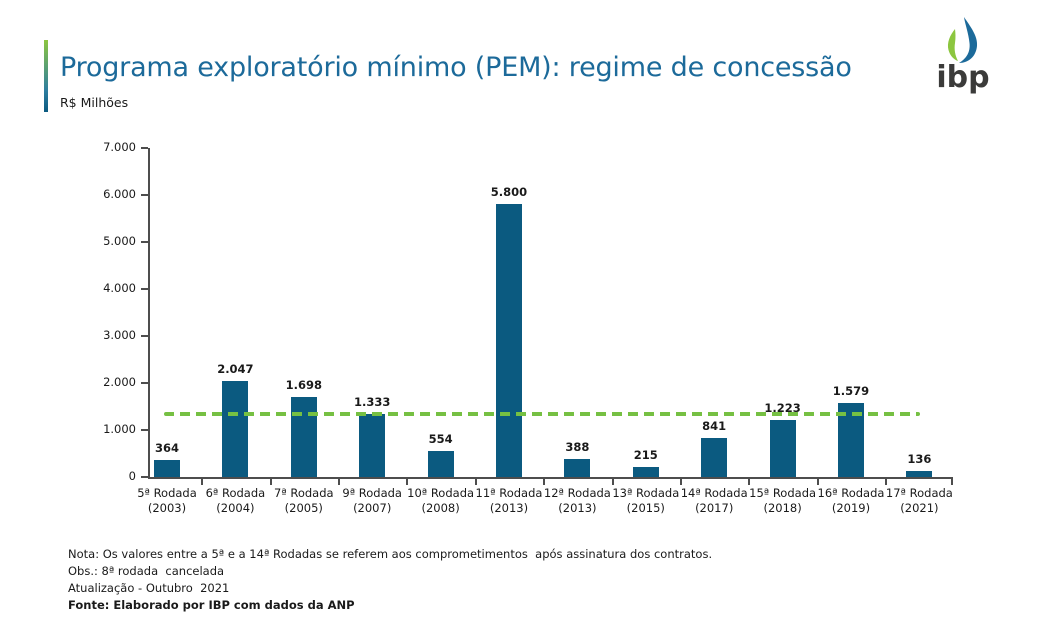  What do you see at coordinates (919, 493) in the screenshot?
I see `category-round-label: 17ª Rodada` at bounding box center [919, 493].